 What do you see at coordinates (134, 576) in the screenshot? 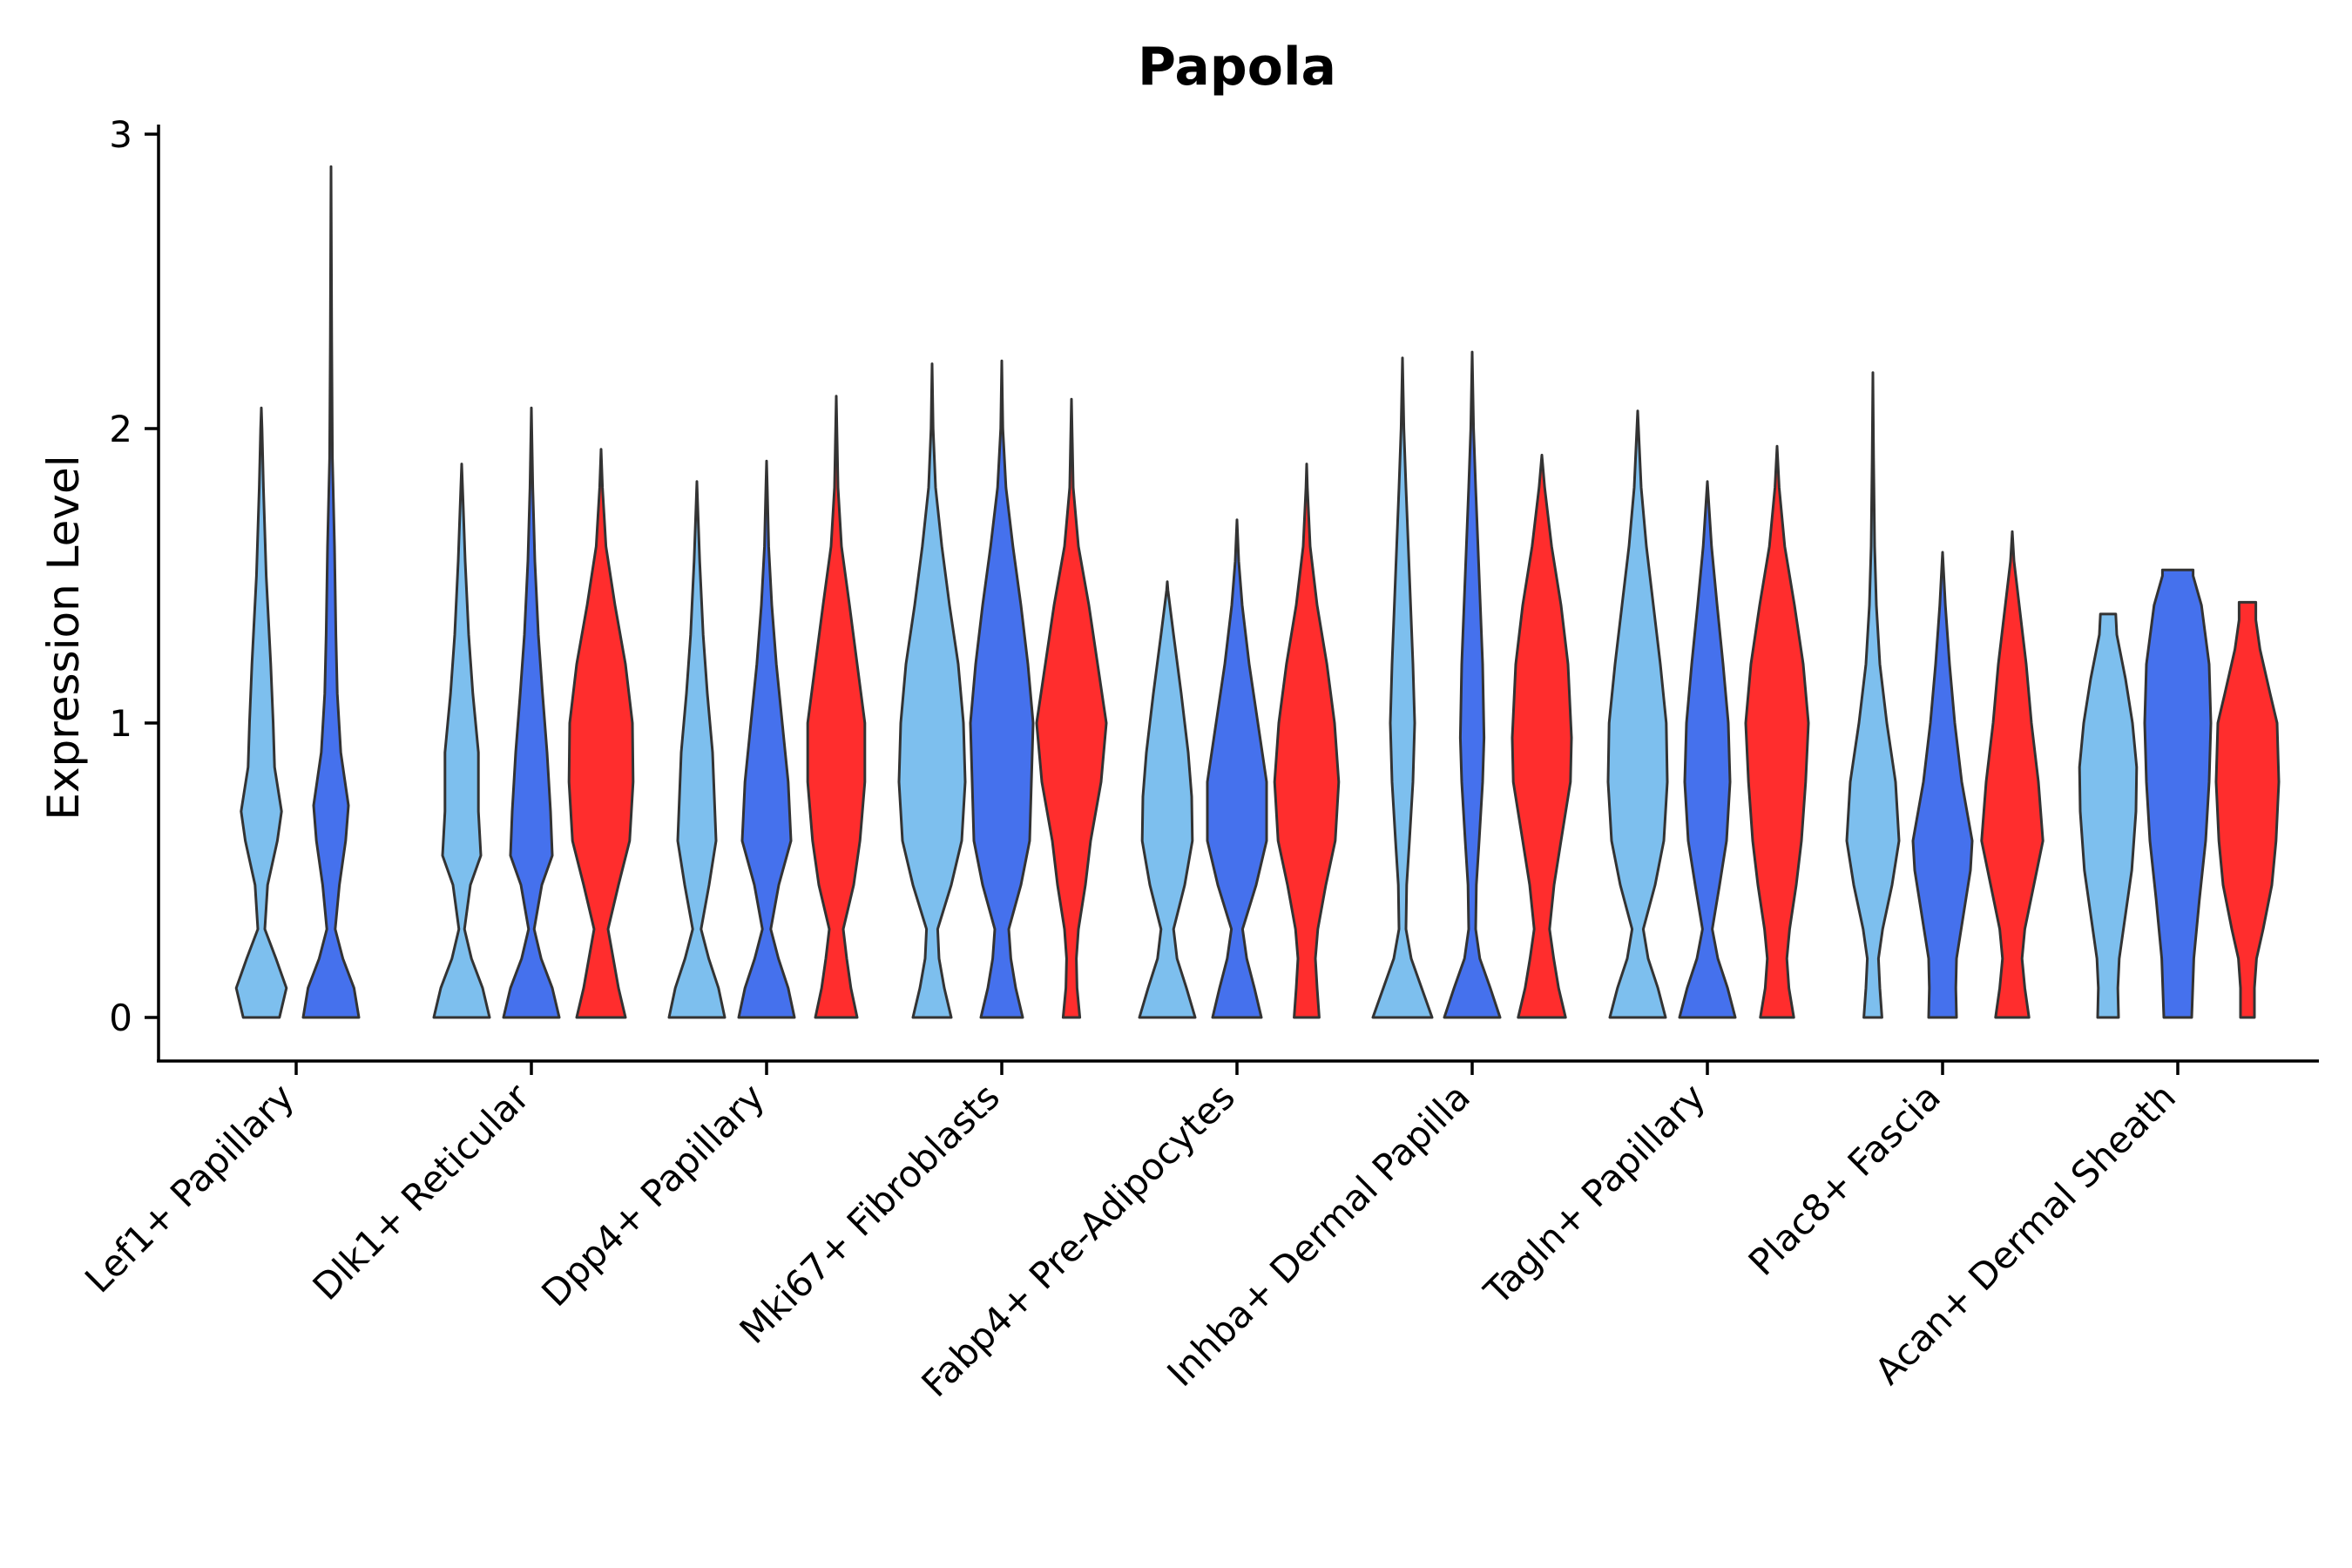
I see `y-ticks: 0 1 2 3` at bounding box center [134, 576].